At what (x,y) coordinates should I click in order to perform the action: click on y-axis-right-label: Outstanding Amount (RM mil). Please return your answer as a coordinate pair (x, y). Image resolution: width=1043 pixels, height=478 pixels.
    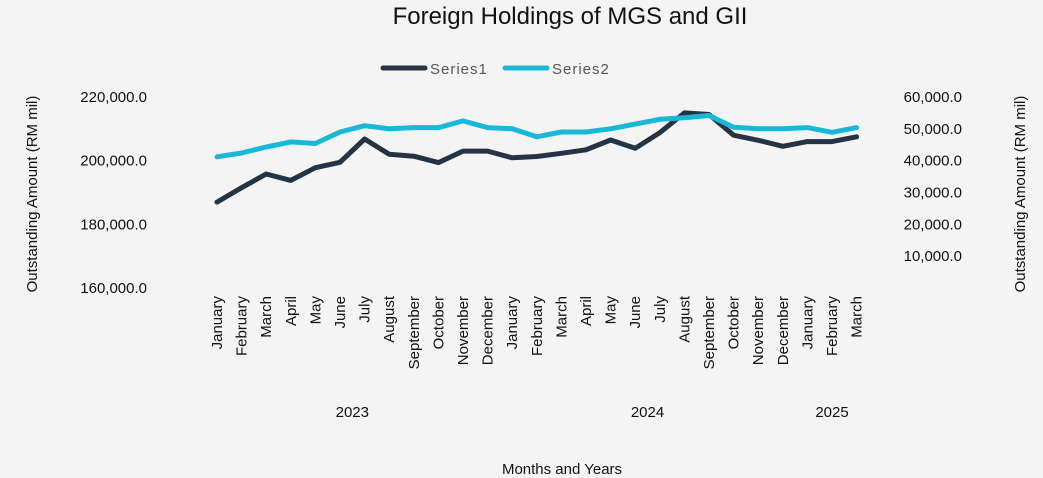
    Looking at the image, I should click on (1020, 194).